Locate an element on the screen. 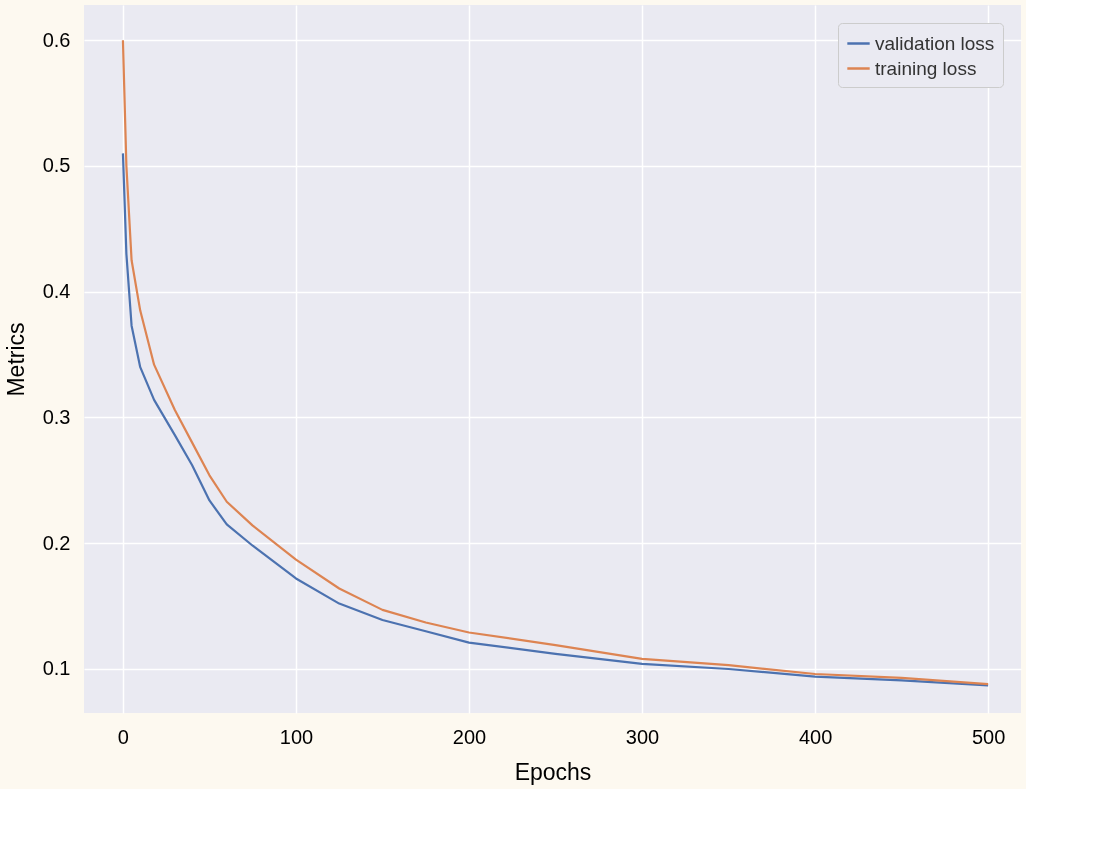 This screenshot has width=1099, height=847. legend-label: validation loss is located at coordinates (935, 43).